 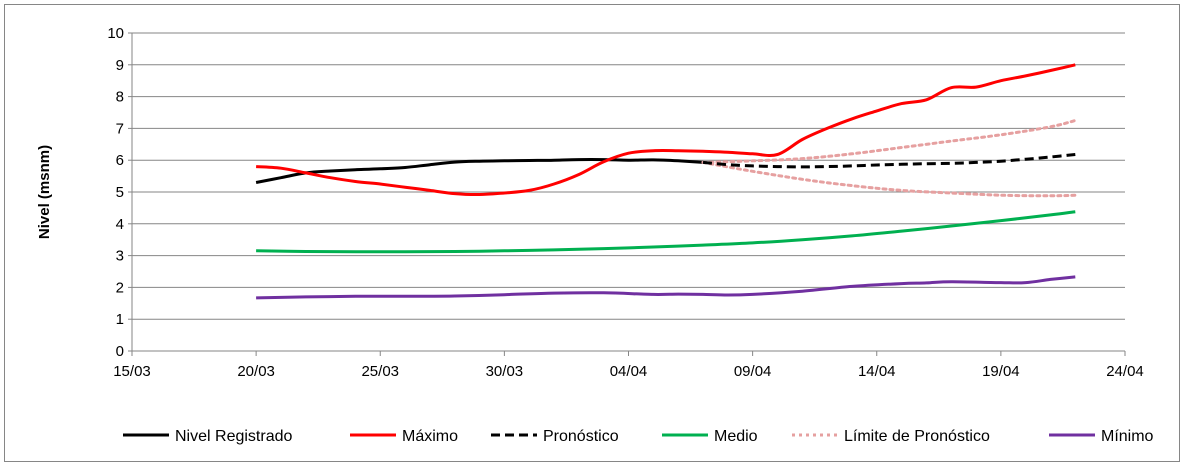 I want to click on x-tick-30-03: 30/03, so click(x=505, y=371).